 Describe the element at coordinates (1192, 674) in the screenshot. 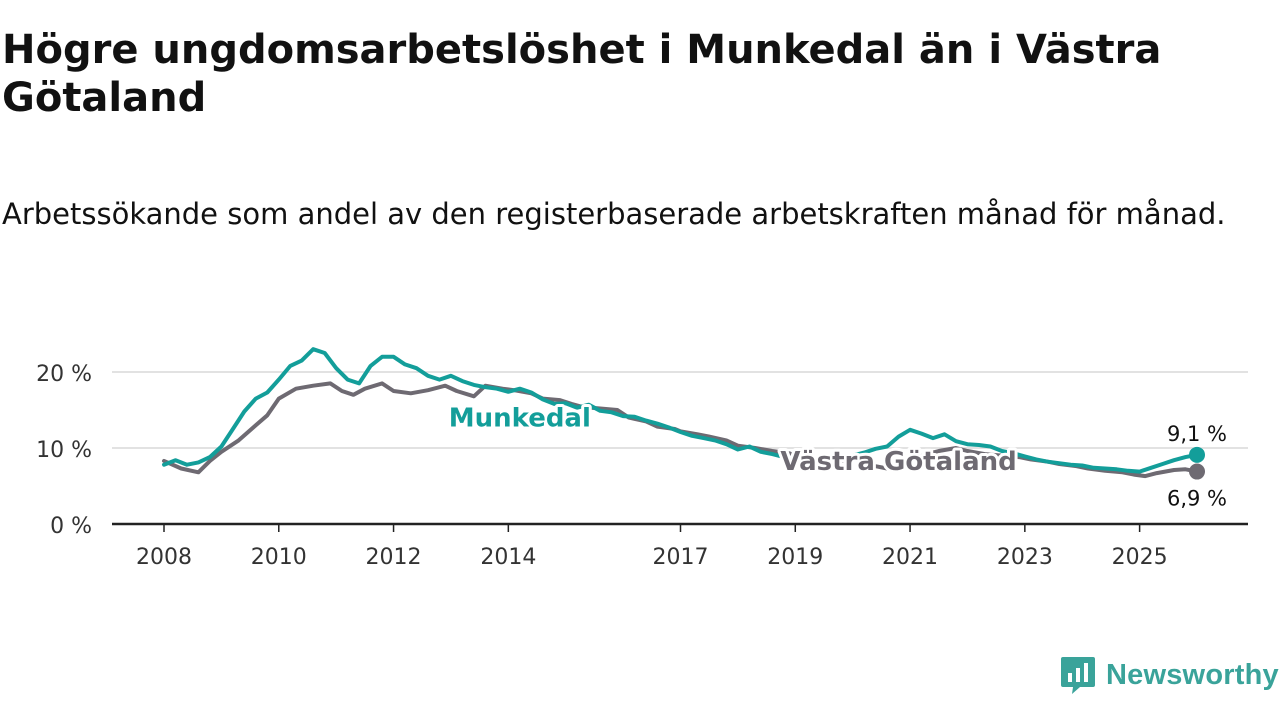

I see `brand-name: Newsworthy` at that location.